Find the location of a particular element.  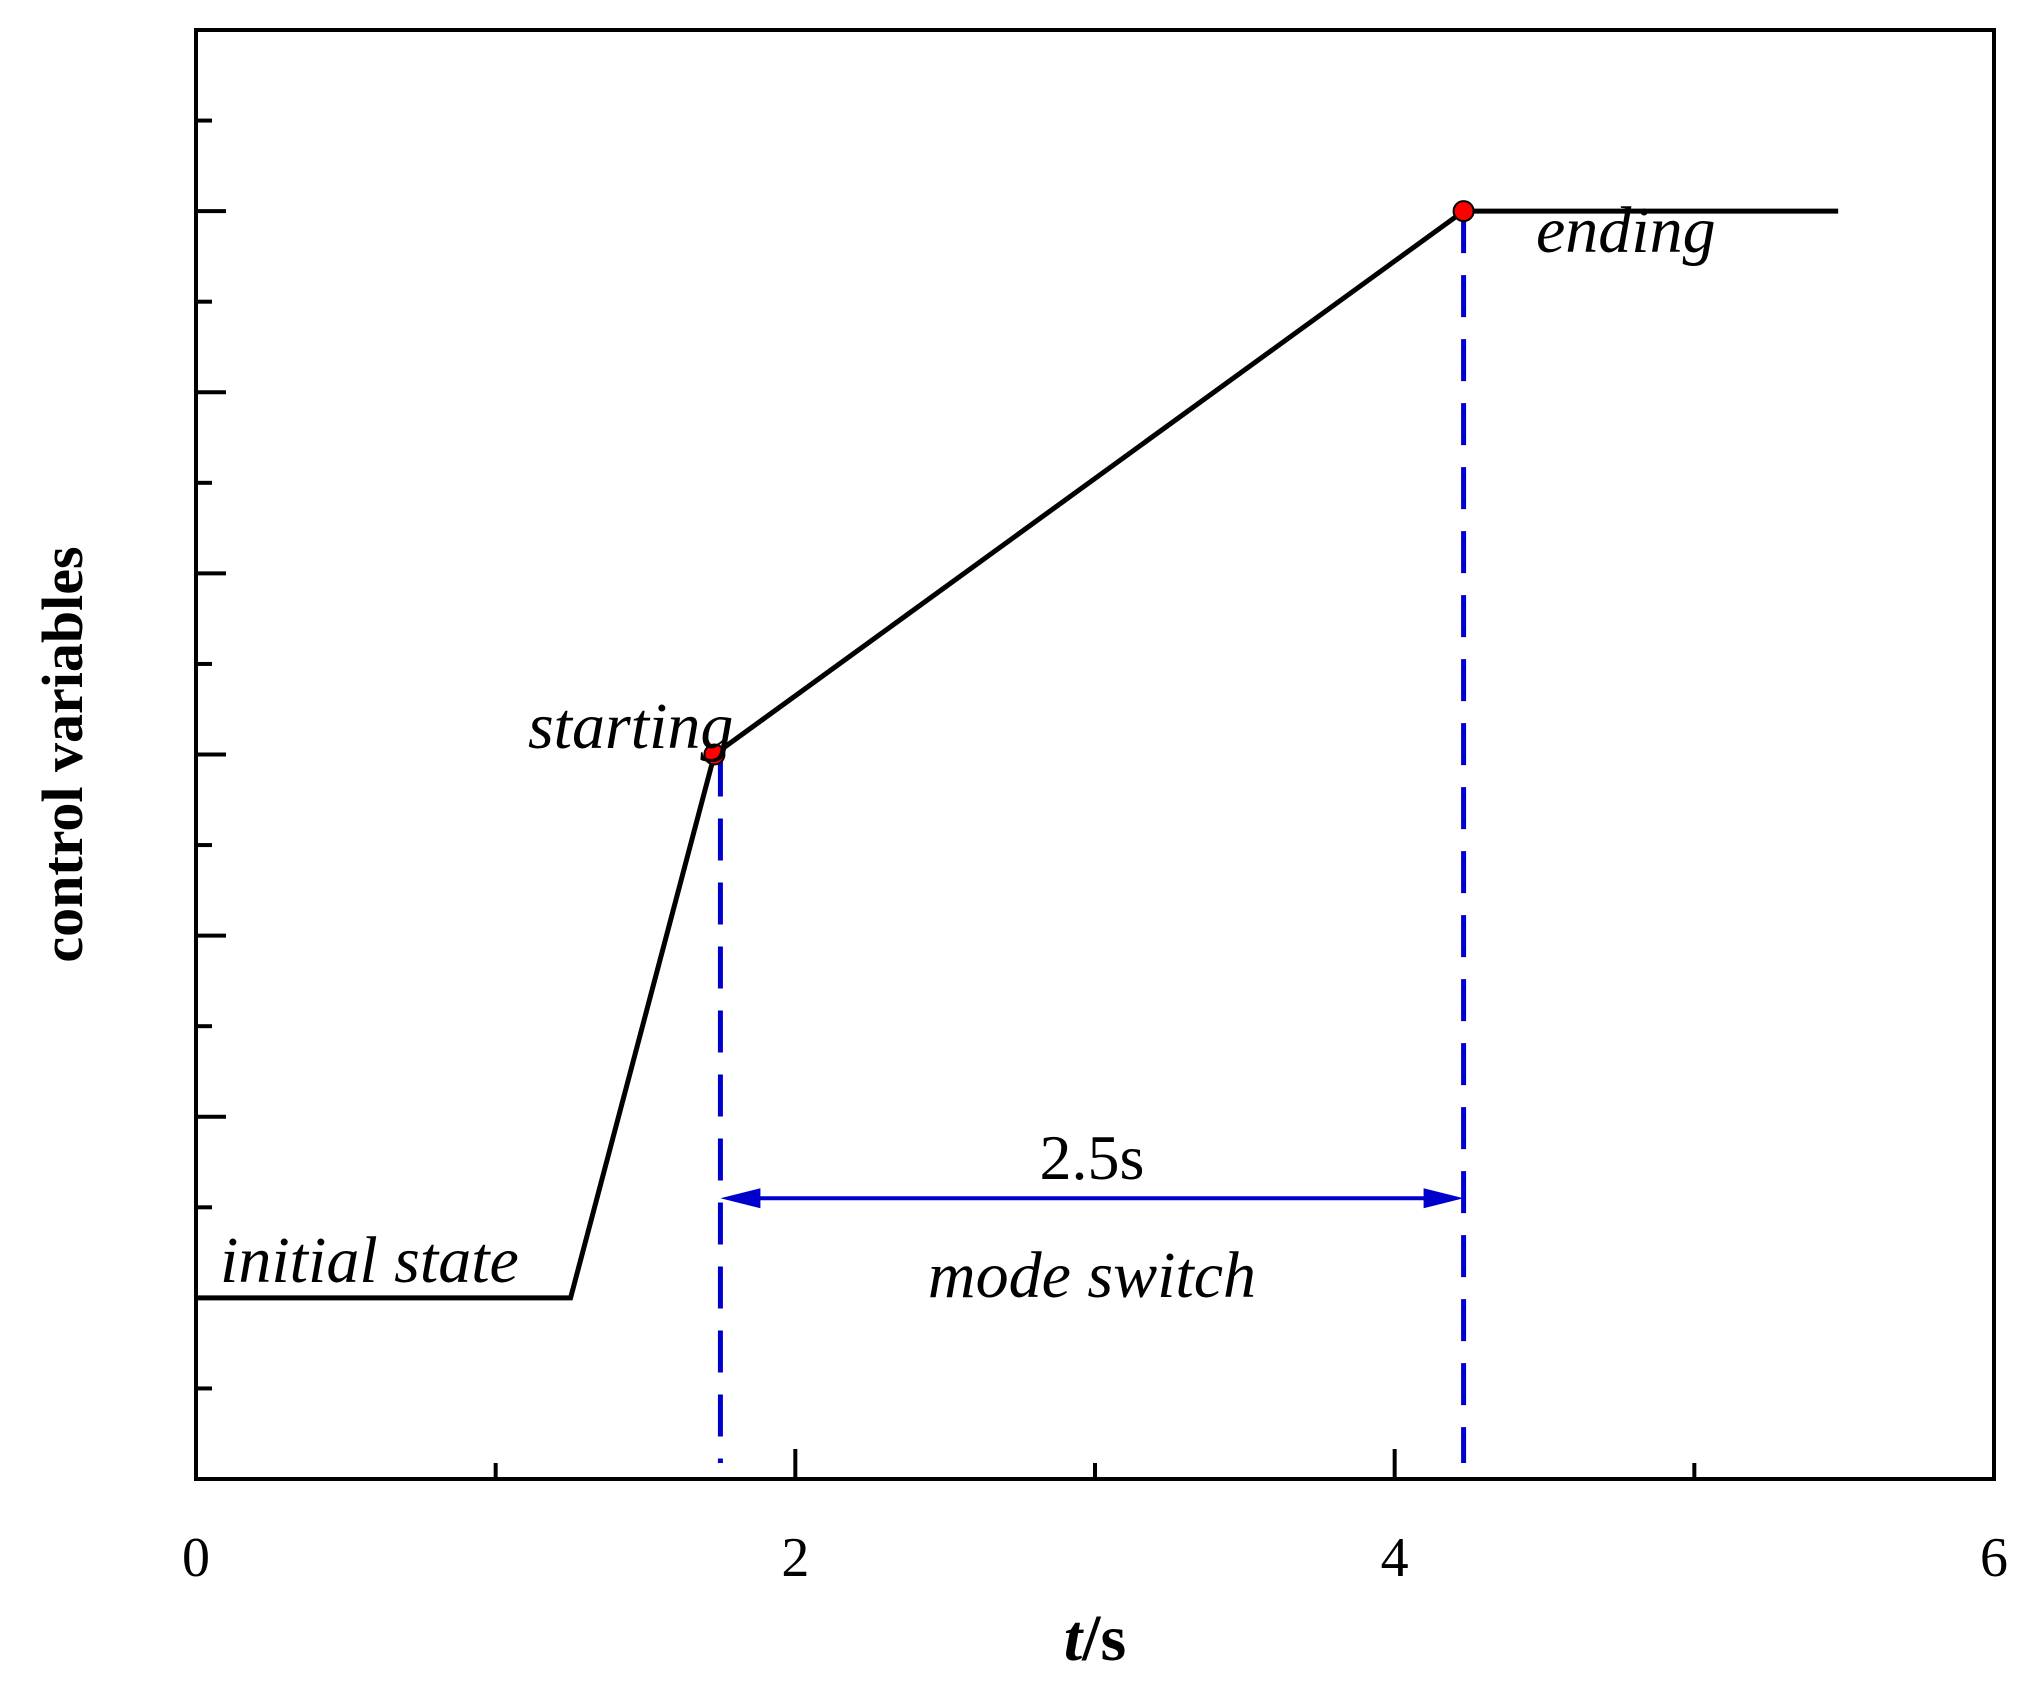

x-tick-labels: 0 2 4 6 is located at coordinates (1095, 1558).